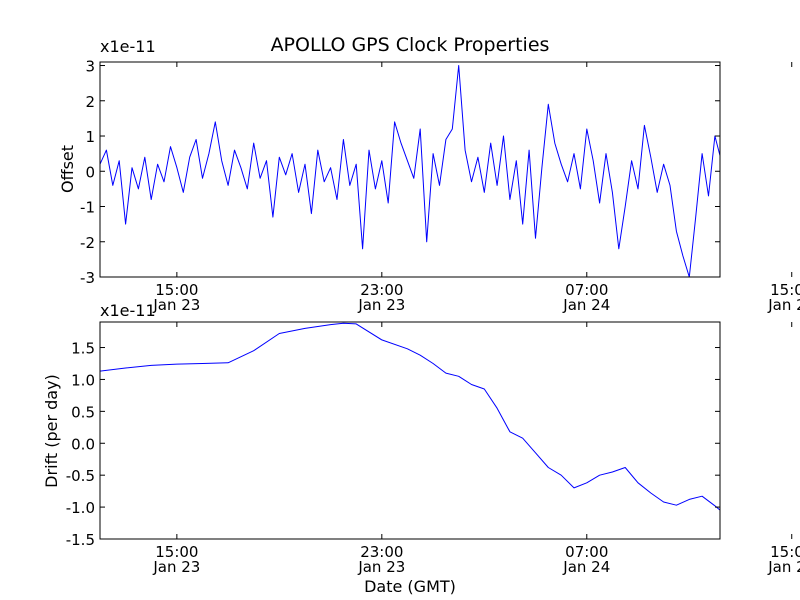  What do you see at coordinates (83, 444) in the screenshot?
I see `drift-y-tick-label: 0.0` at bounding box center [83, 444].